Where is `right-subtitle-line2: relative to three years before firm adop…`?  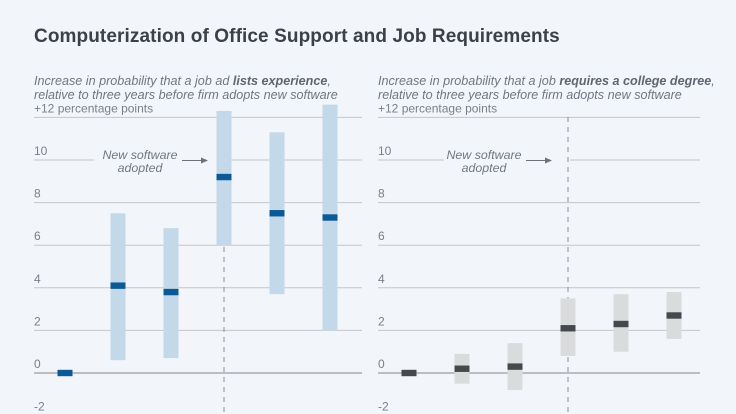 right-subtitle-line2: relative to three years before firm adop… is located at coordinates (530, 95).